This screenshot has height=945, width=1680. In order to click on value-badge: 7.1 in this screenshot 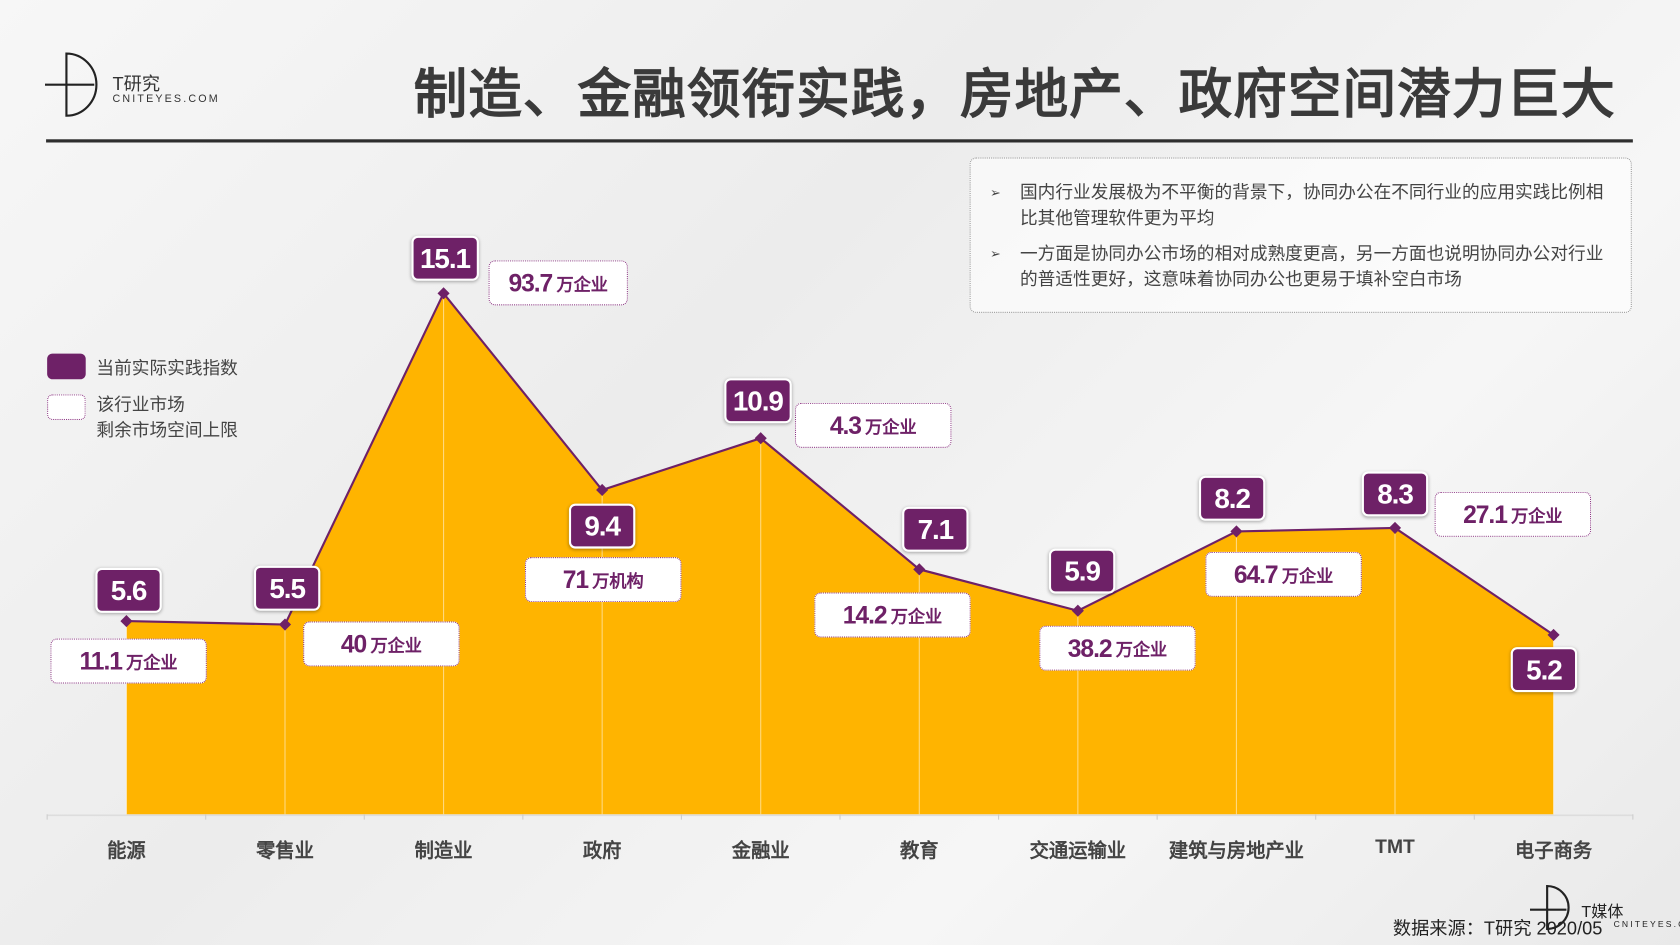, I will do `click(935, 529)`.